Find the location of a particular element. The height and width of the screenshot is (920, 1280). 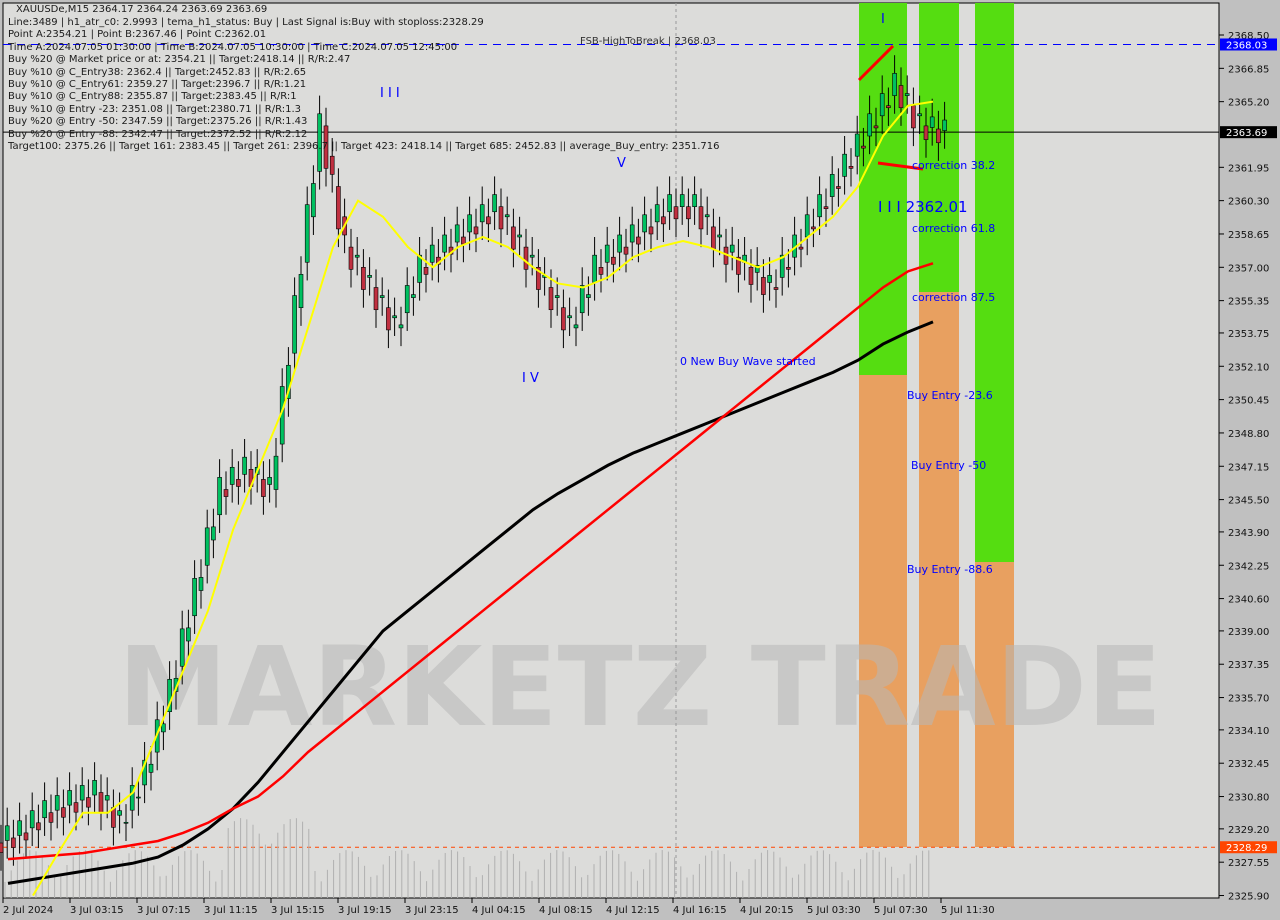

trend-line-ab is located at coordinates (876, 63).